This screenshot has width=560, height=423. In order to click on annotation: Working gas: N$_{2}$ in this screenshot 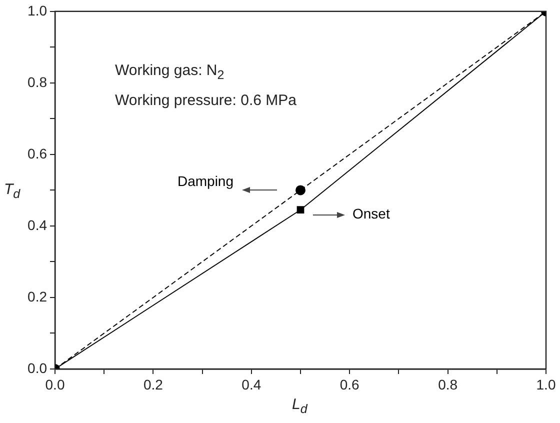, I will do `click(170, 72)`.